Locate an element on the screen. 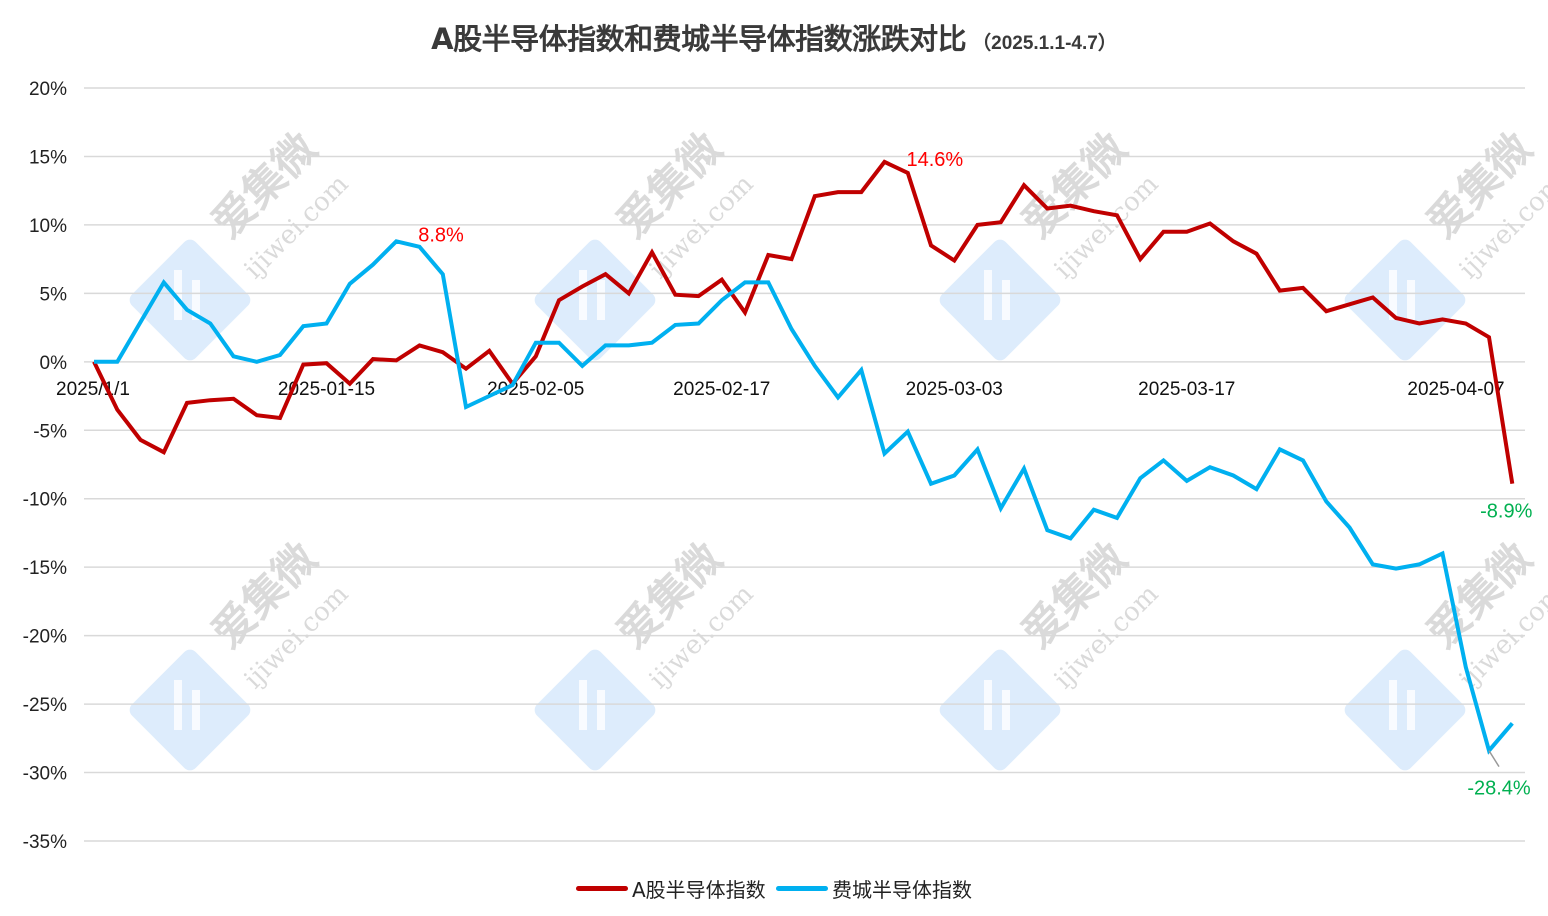 The image size is (1548, 916). legend-item-sox: 费城半导体指数 is located at coordinates (874, 888).